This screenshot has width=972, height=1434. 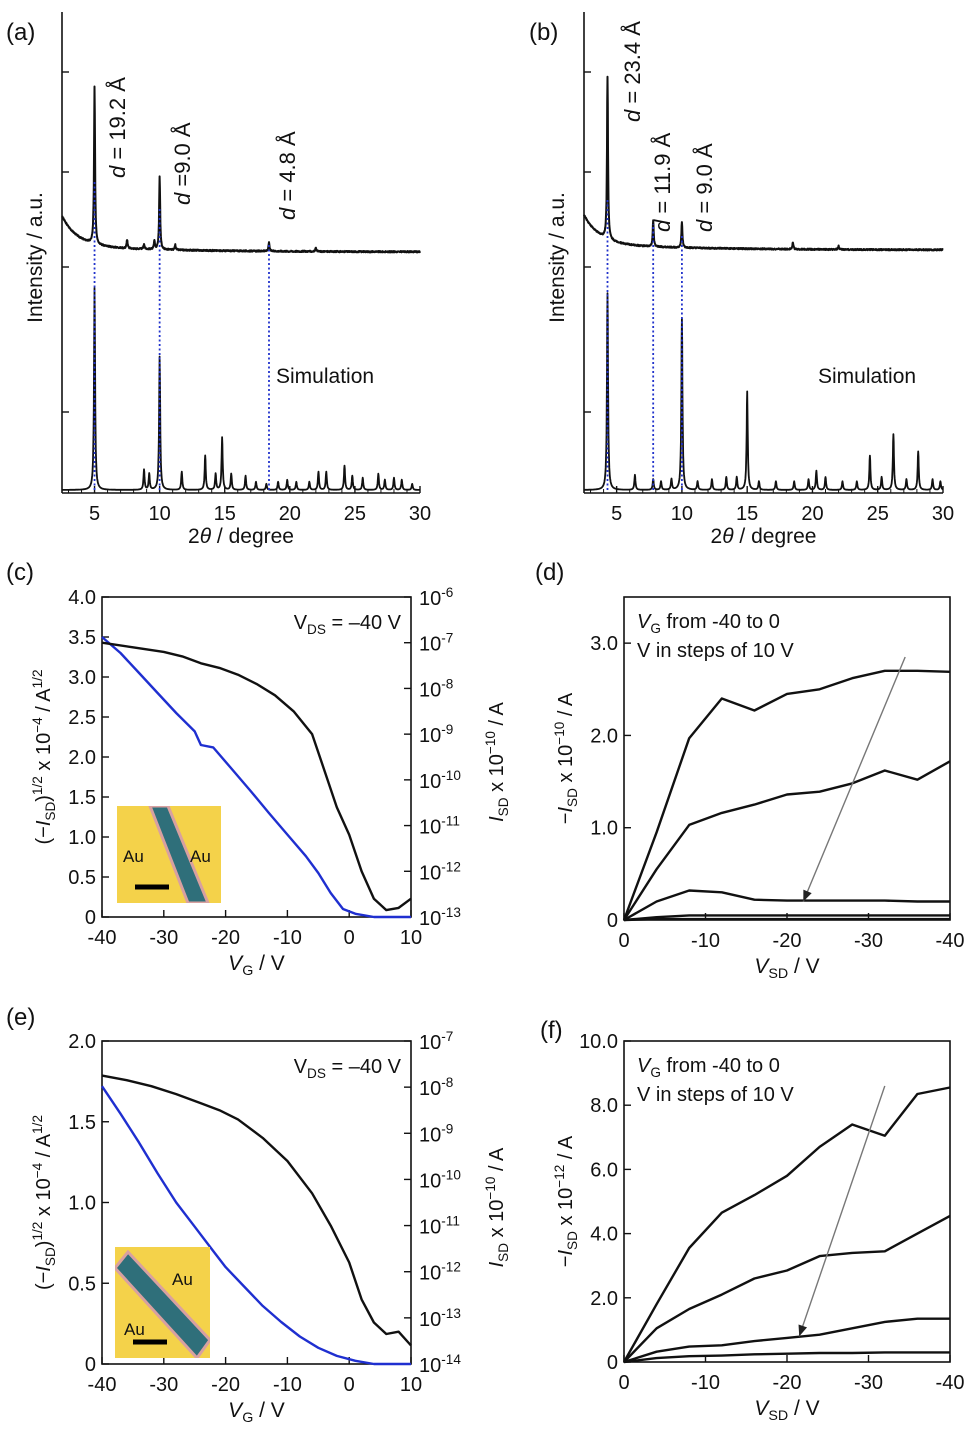 What do you see at coordinates (566, 1201) in the screenshot?
I see `y-axis-label-group: −ISD x 10−12 / A` at bounding box center [566, 1201].